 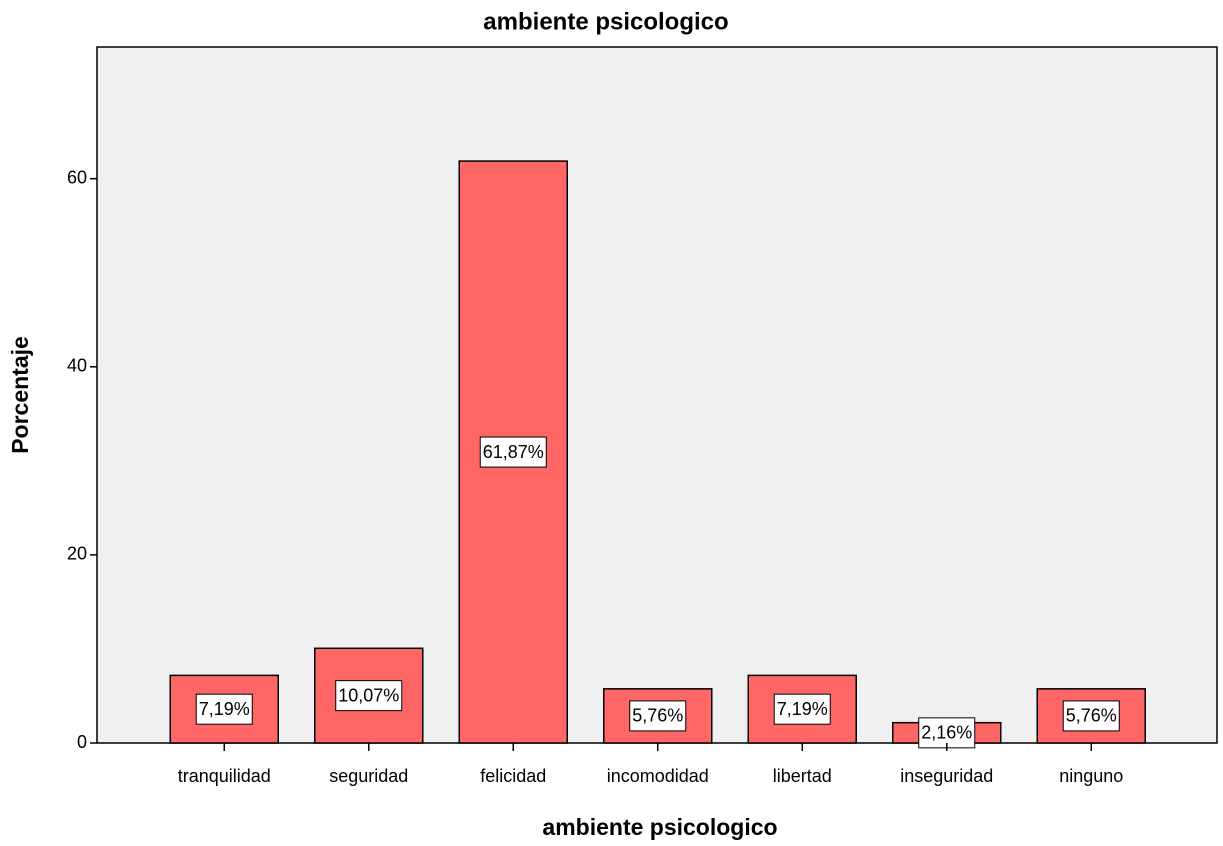 What do you see at coordinates (368, 776) in the screenshot?
I see `x-tick-label: seguridad` at bounding box center [368, 776].